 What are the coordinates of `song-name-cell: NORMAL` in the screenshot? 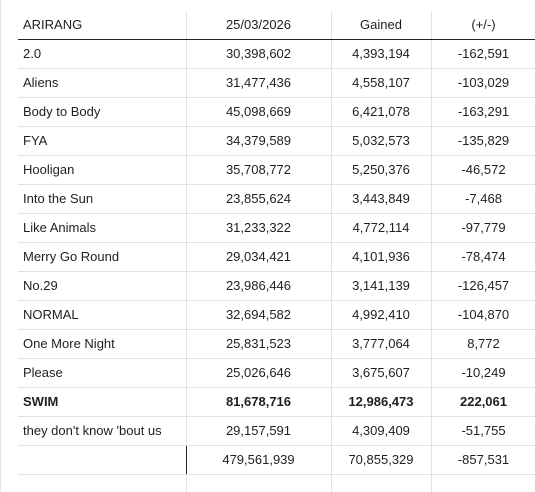 It's located at (102, 315).